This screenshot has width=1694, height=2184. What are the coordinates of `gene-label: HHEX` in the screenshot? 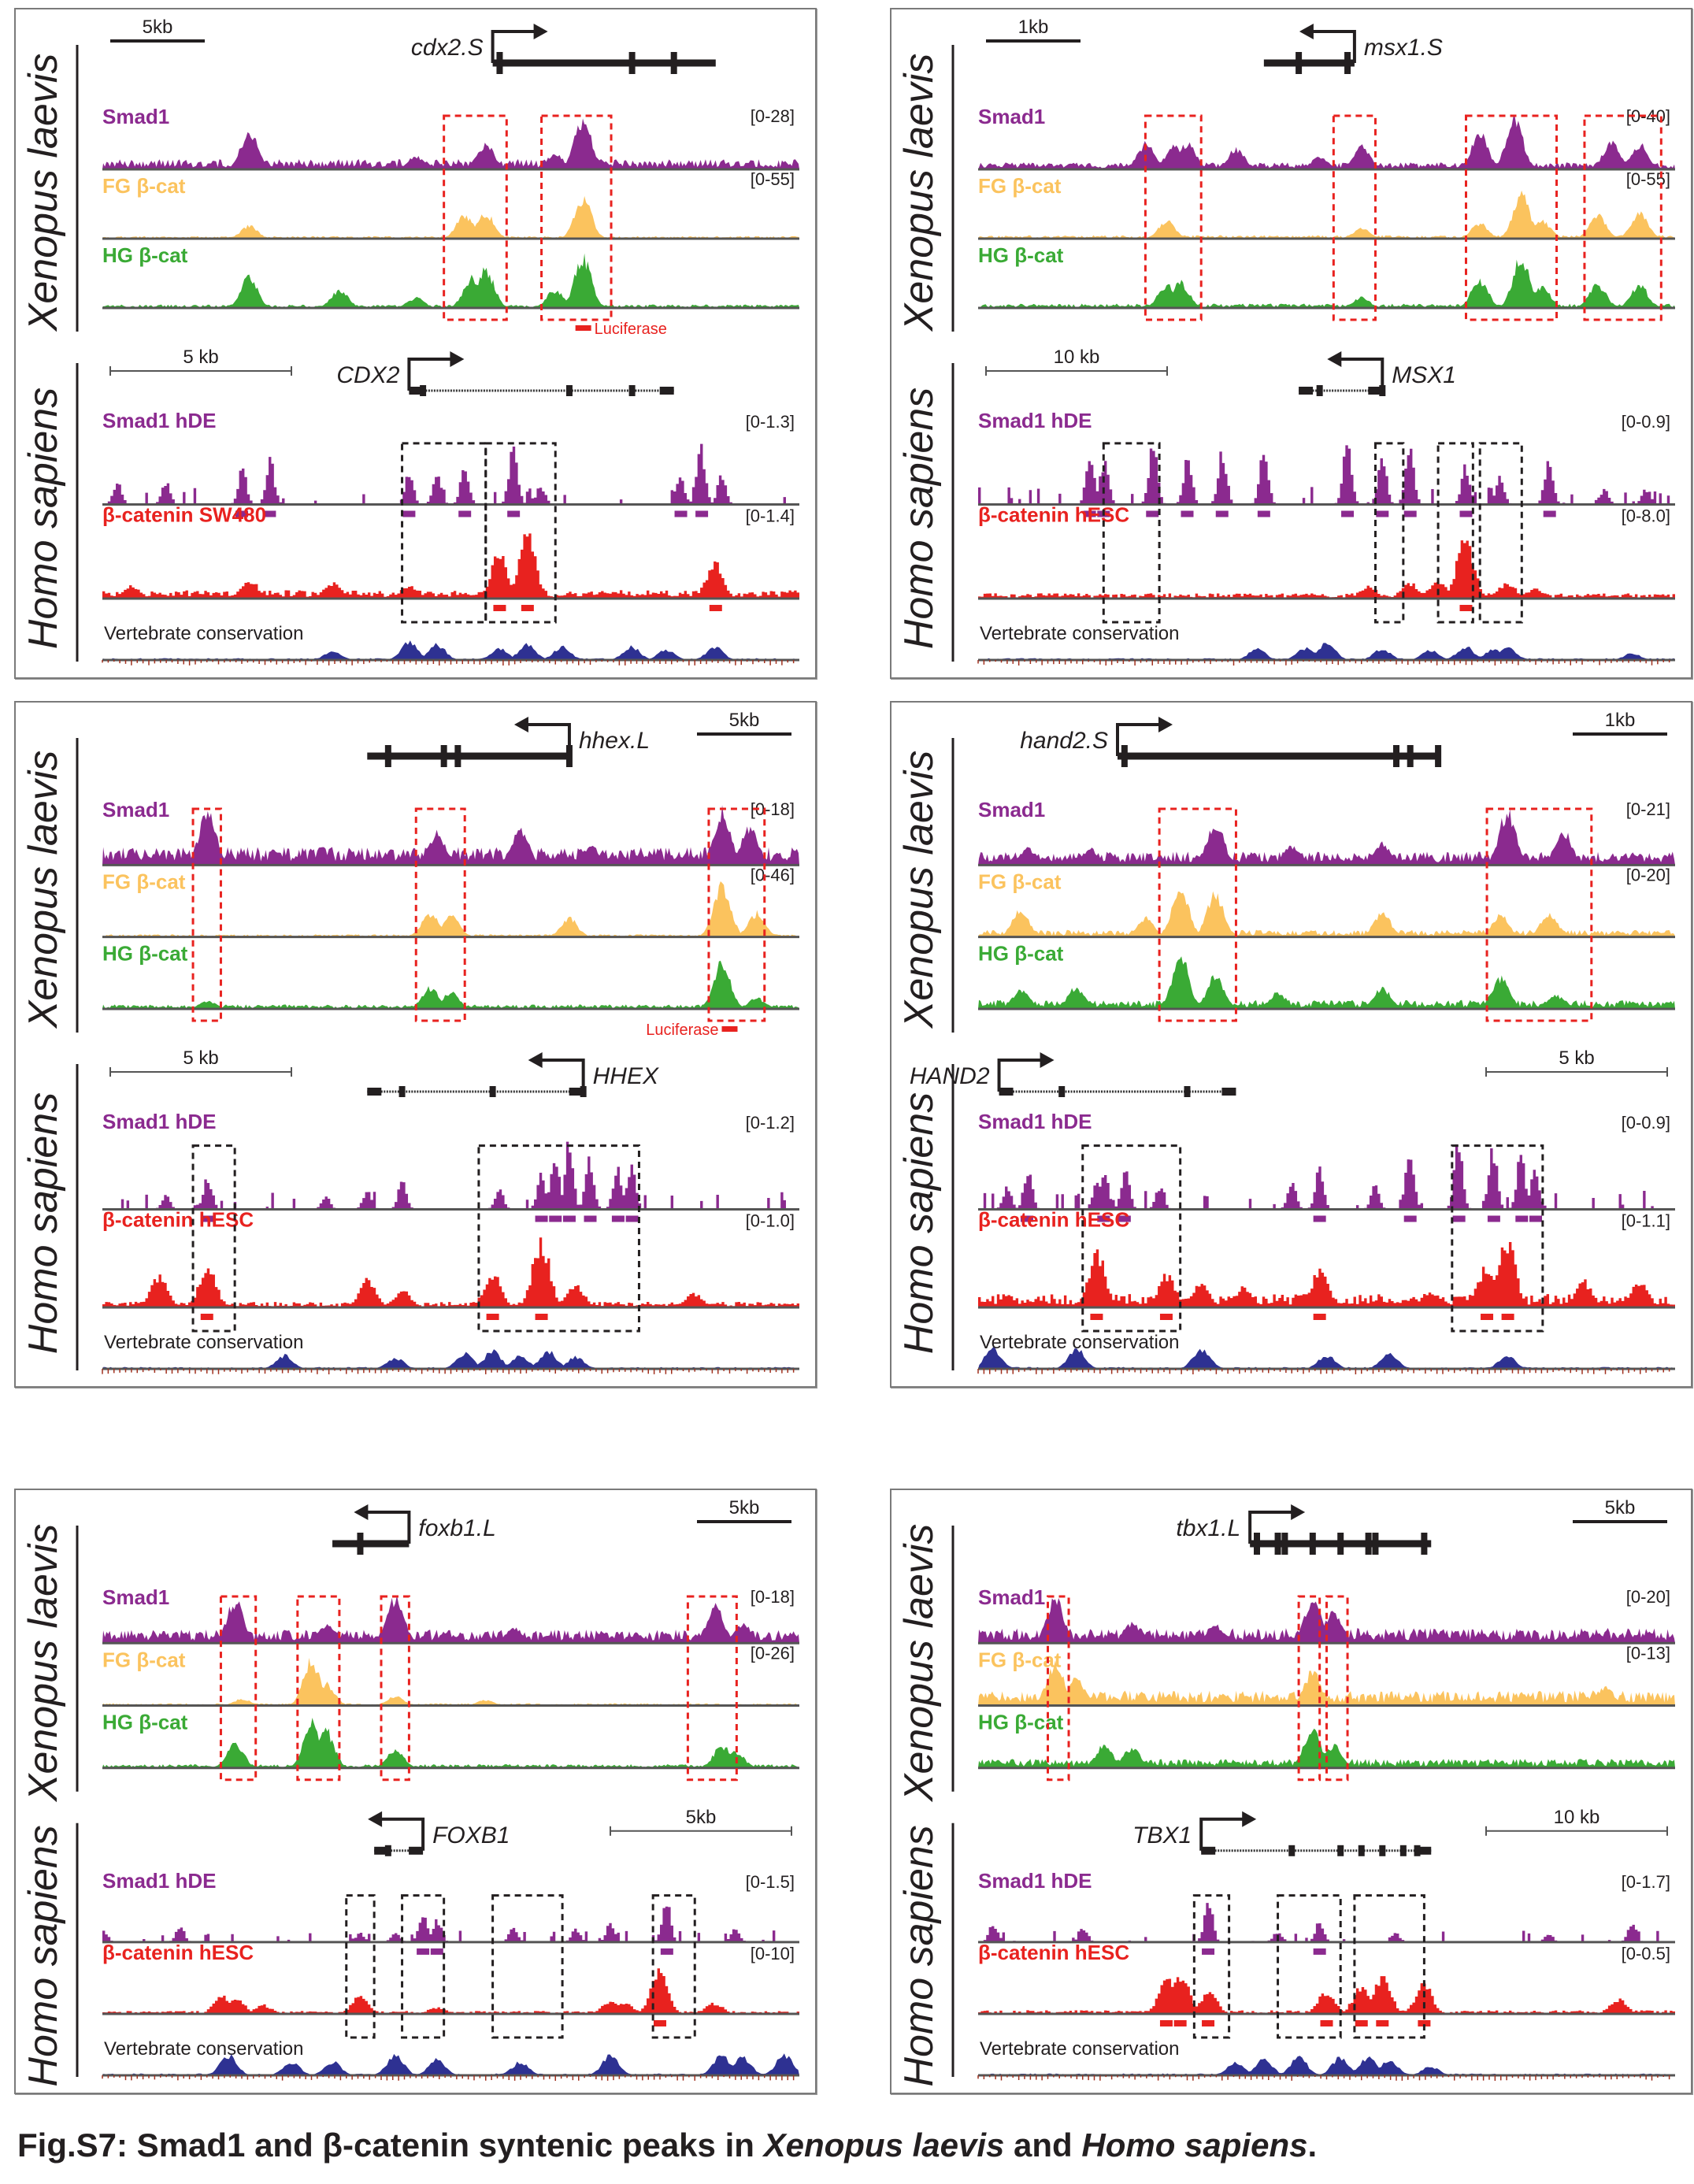 It's located at (626, 1076).